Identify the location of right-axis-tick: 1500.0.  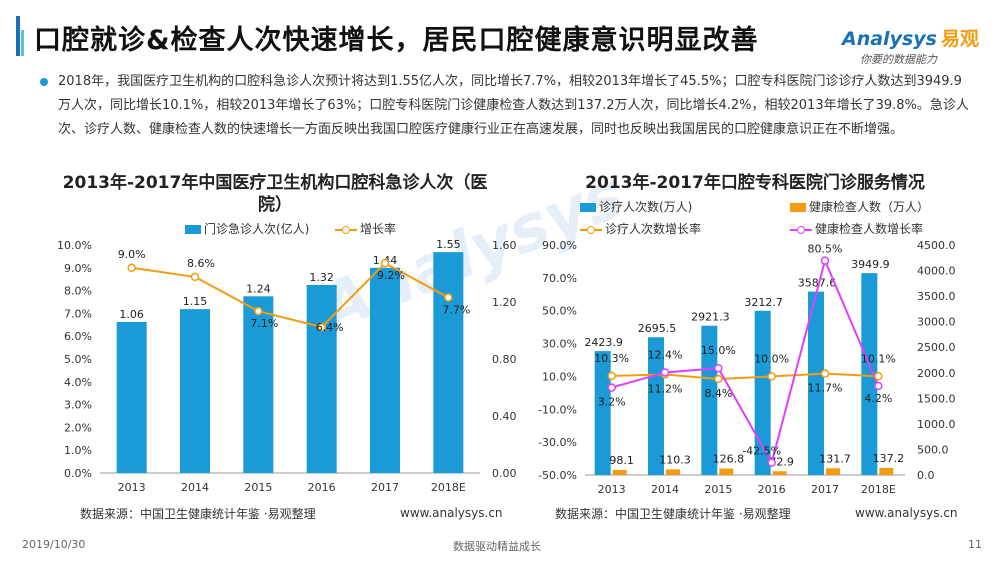
(936, 398).